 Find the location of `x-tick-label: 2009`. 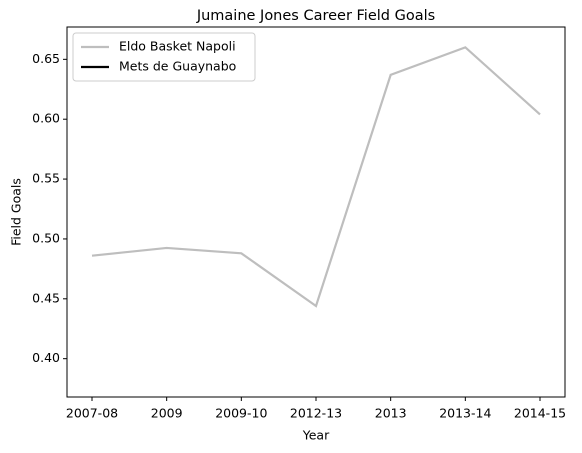

x-tick-label: 2009 is located at coordinates (167, 413).